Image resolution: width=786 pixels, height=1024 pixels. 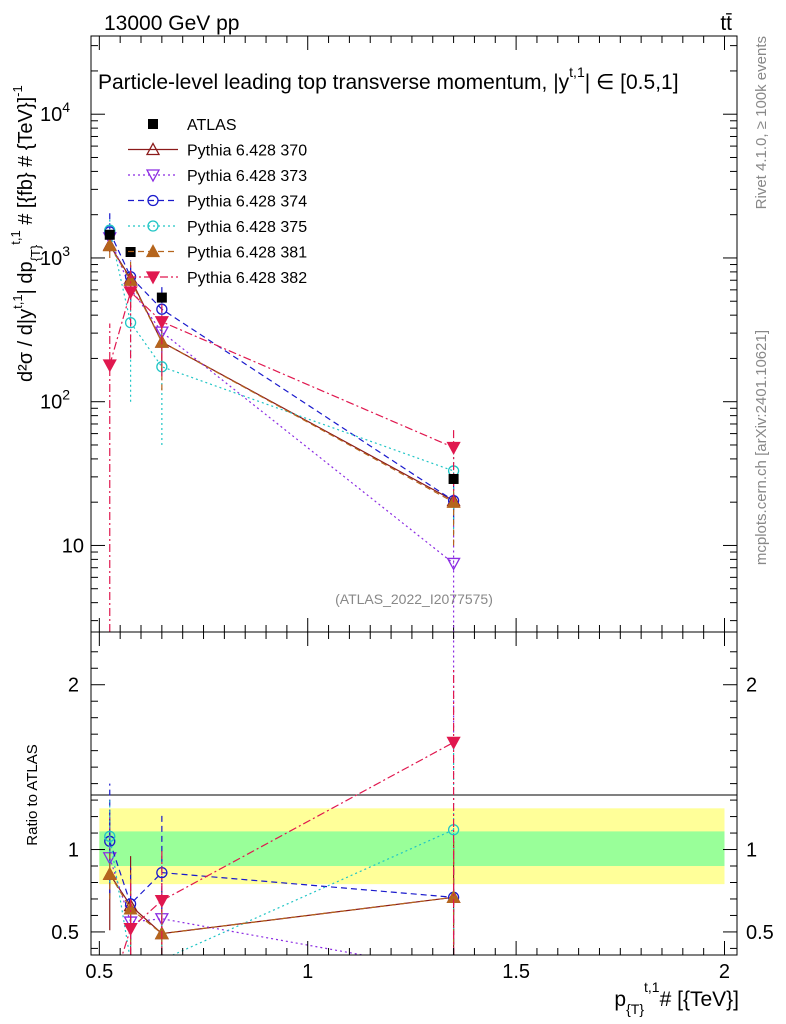 I want to click on main-ytick-label: 10, so click(x=73, y=546).